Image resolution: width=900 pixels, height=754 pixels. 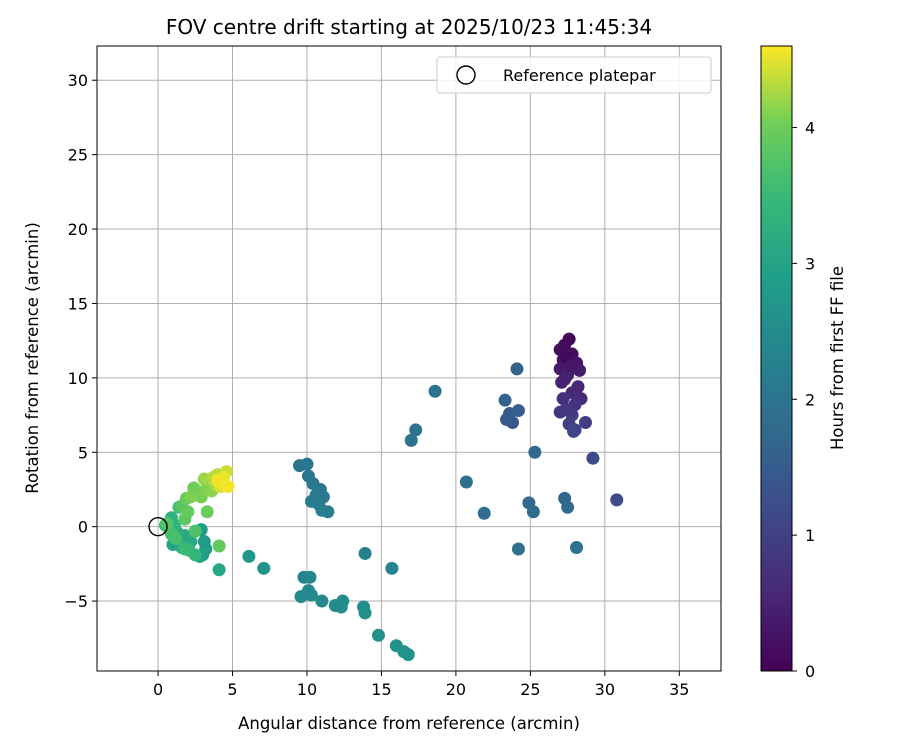 I want to click on y-tick-label: −5, so click(x=76, y=601).